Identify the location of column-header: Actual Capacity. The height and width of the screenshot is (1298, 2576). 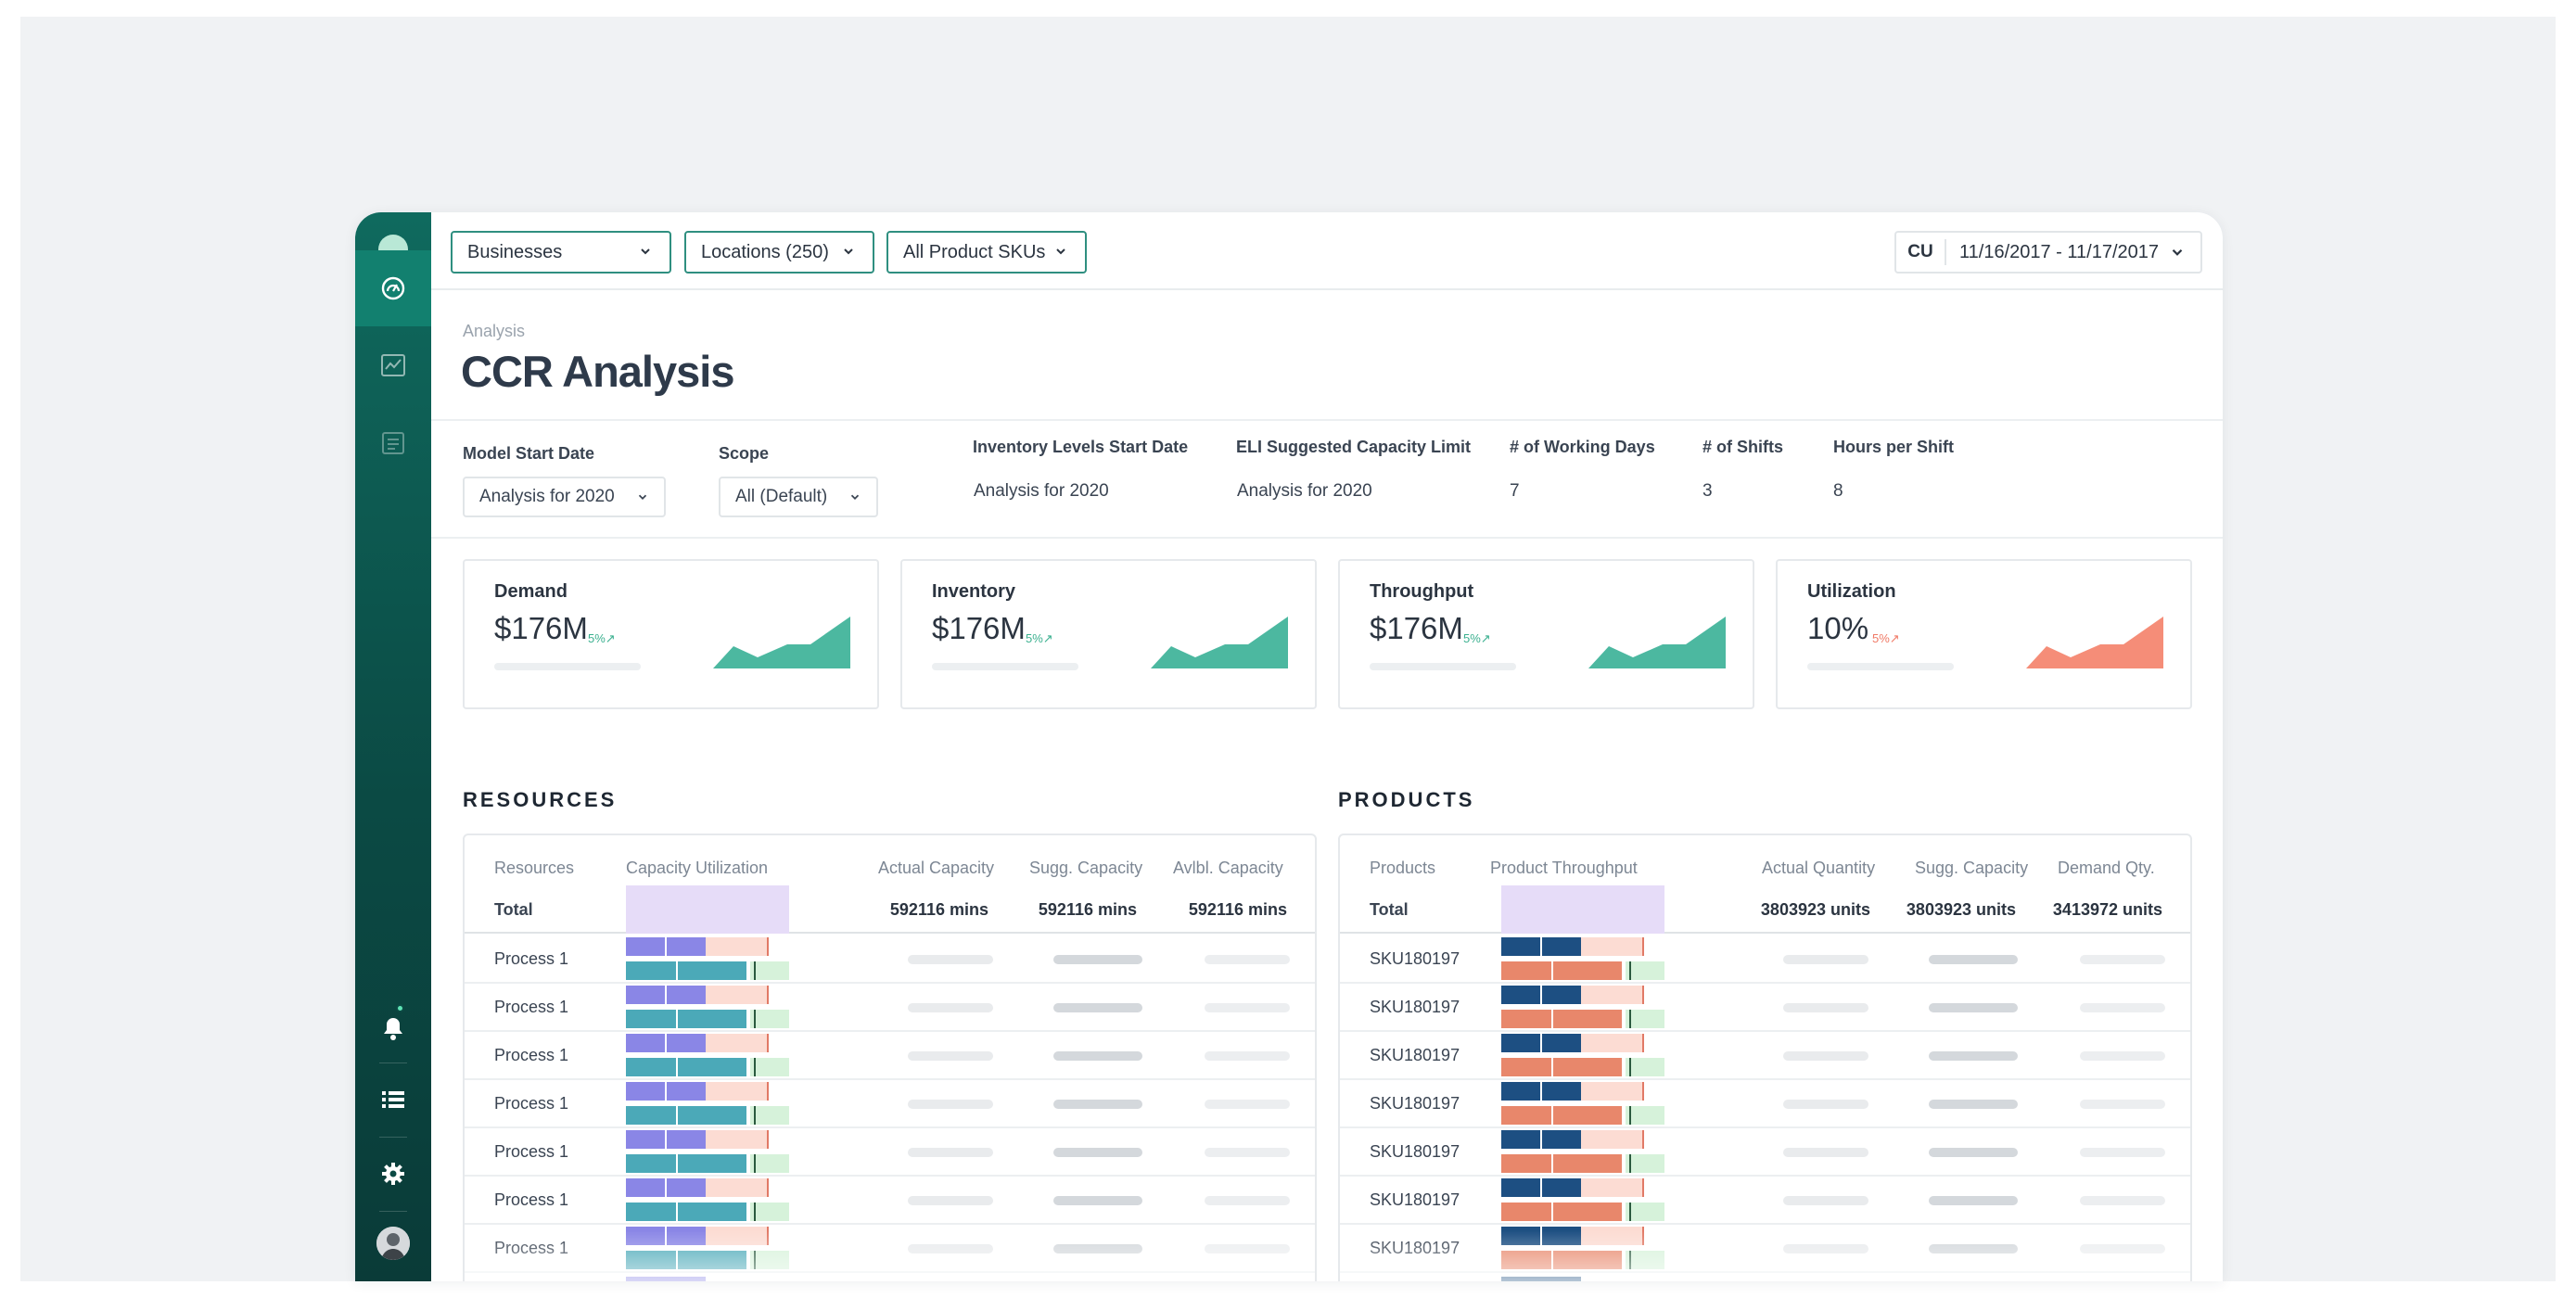
(937, 868).